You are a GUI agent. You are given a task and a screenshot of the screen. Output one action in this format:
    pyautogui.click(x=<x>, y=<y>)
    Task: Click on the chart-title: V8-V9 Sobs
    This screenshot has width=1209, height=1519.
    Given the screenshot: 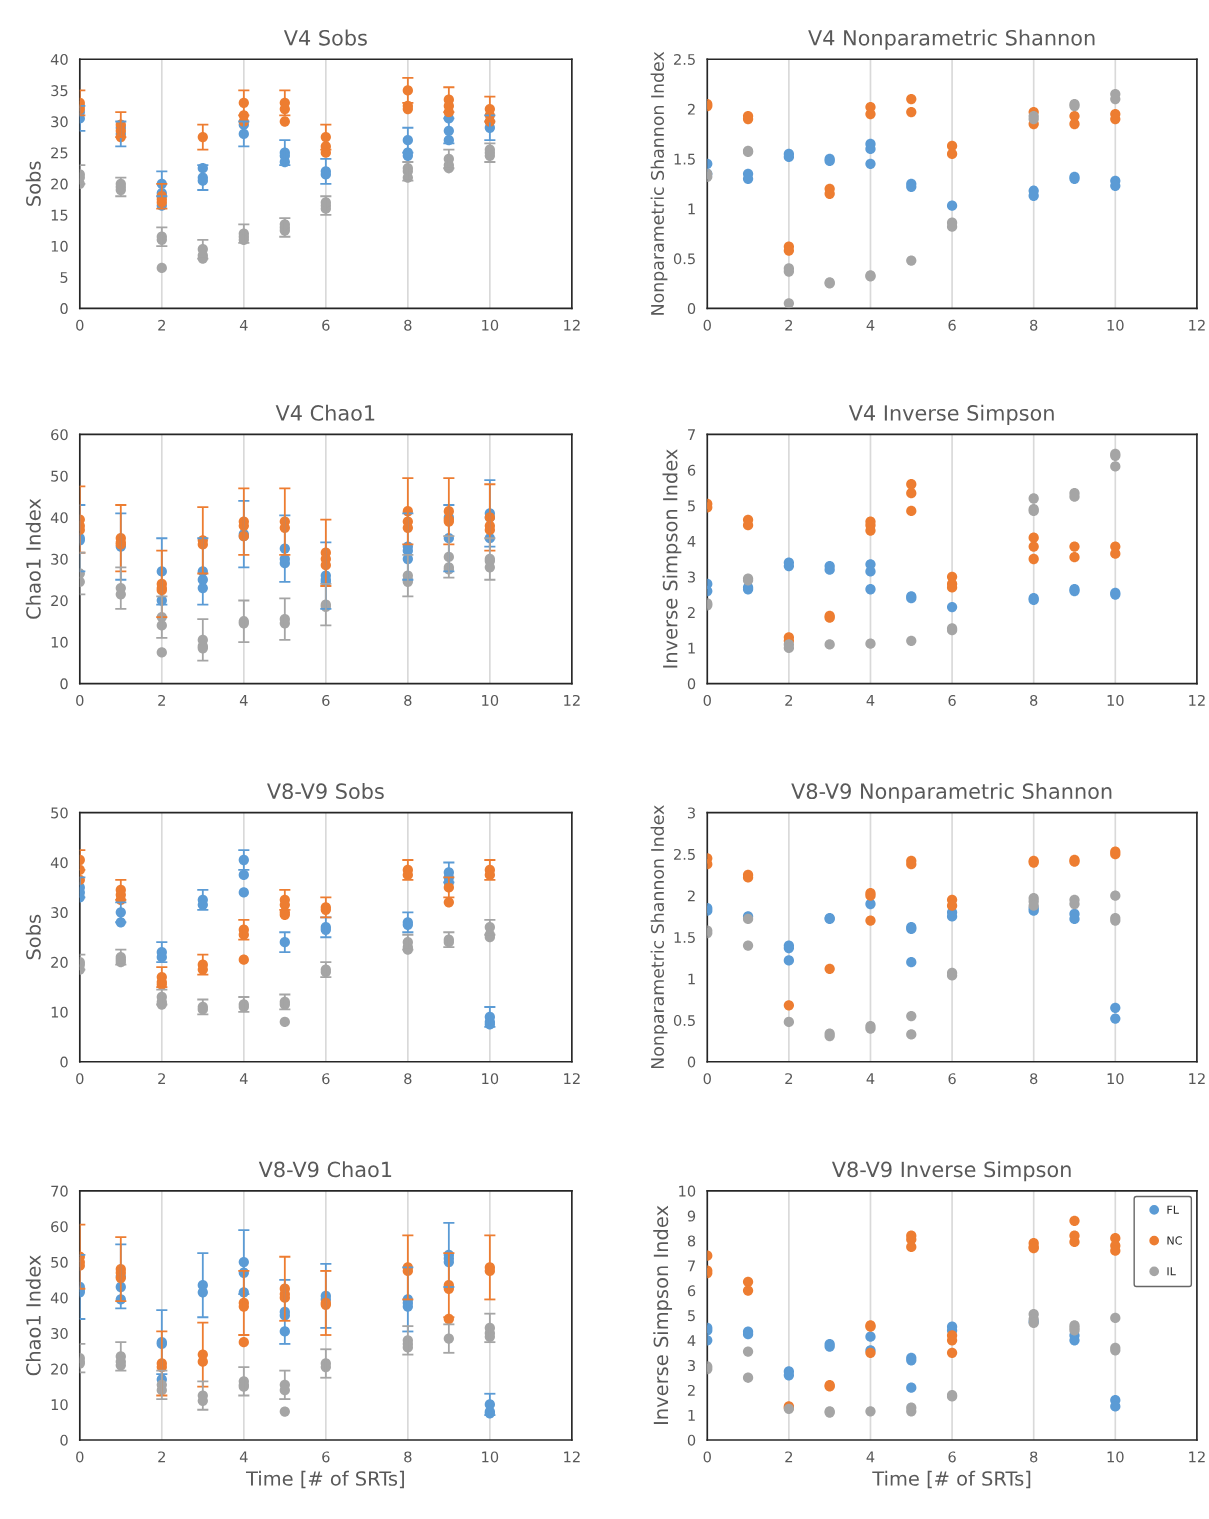 What is the action you would take?
    pyautogui.click(x=325, y=791)
    